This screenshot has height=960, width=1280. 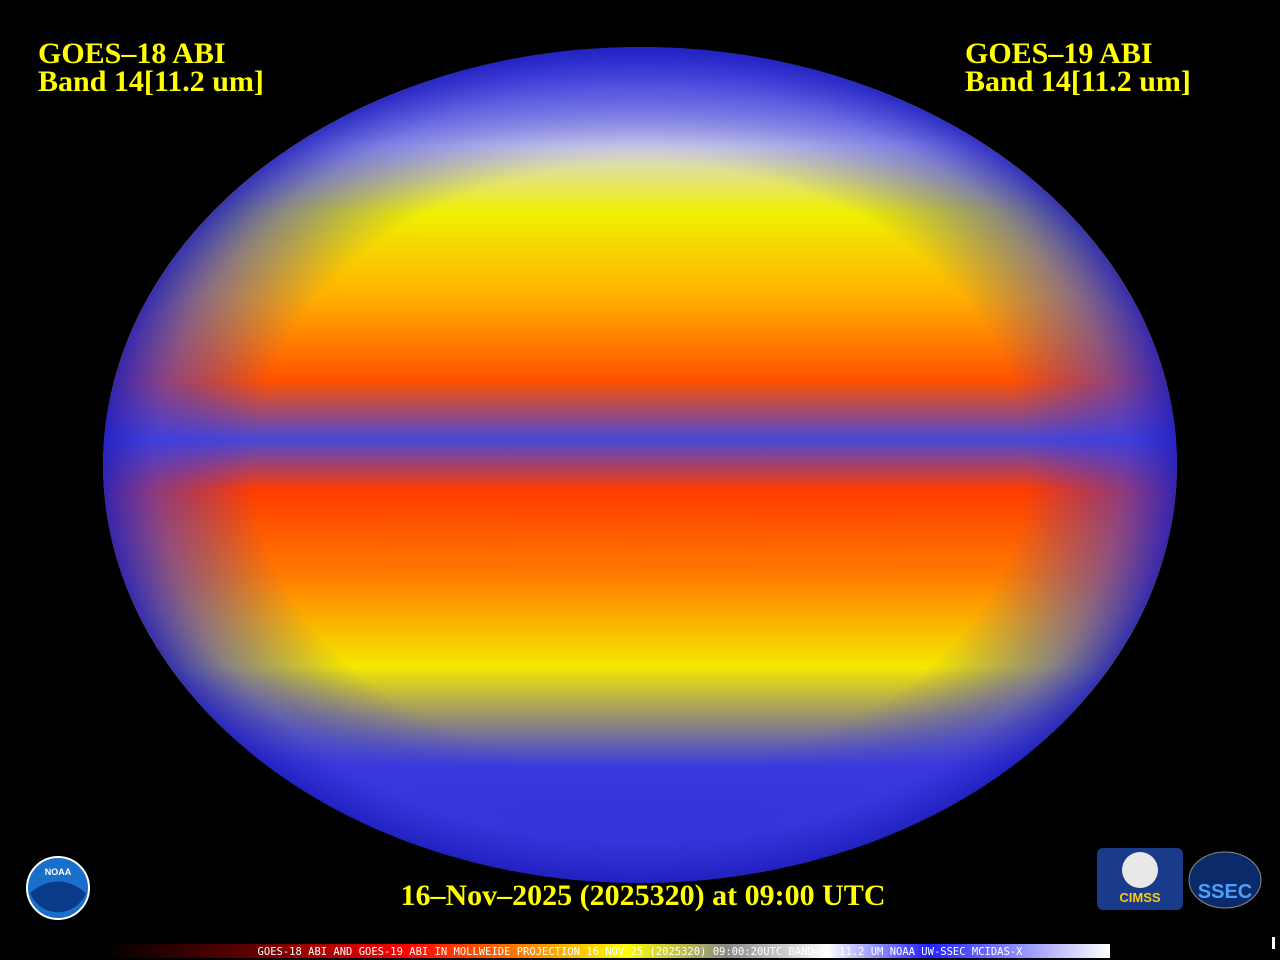 I want to click on cimss-label: CIMSS, so click(x=1140, y=897).